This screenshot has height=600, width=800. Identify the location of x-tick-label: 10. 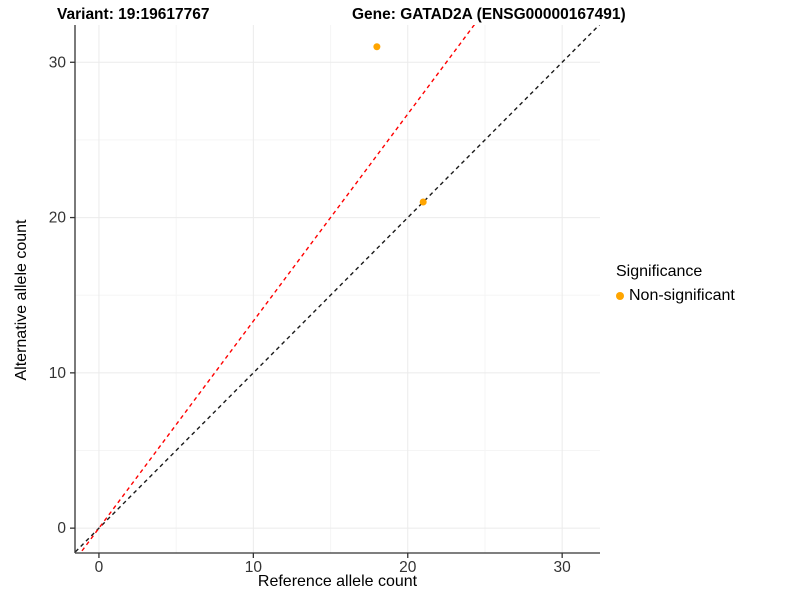
(254, 567).